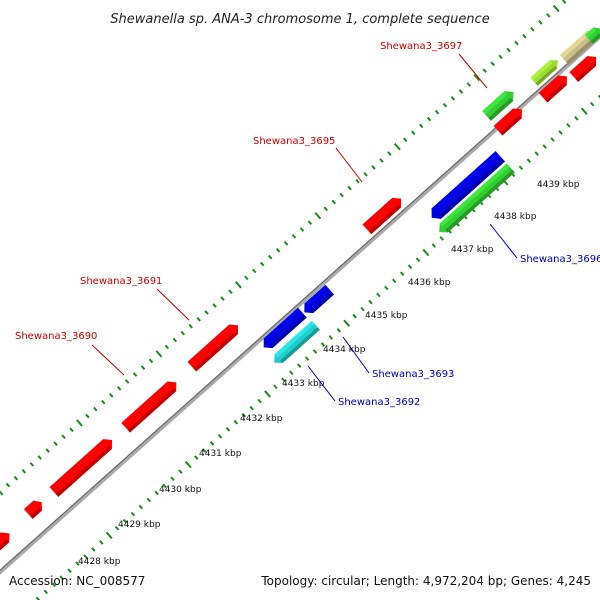 This screenshot has width=600, height=600. I want to click on kbp-label: 4436 kbp, so click(429, 283).